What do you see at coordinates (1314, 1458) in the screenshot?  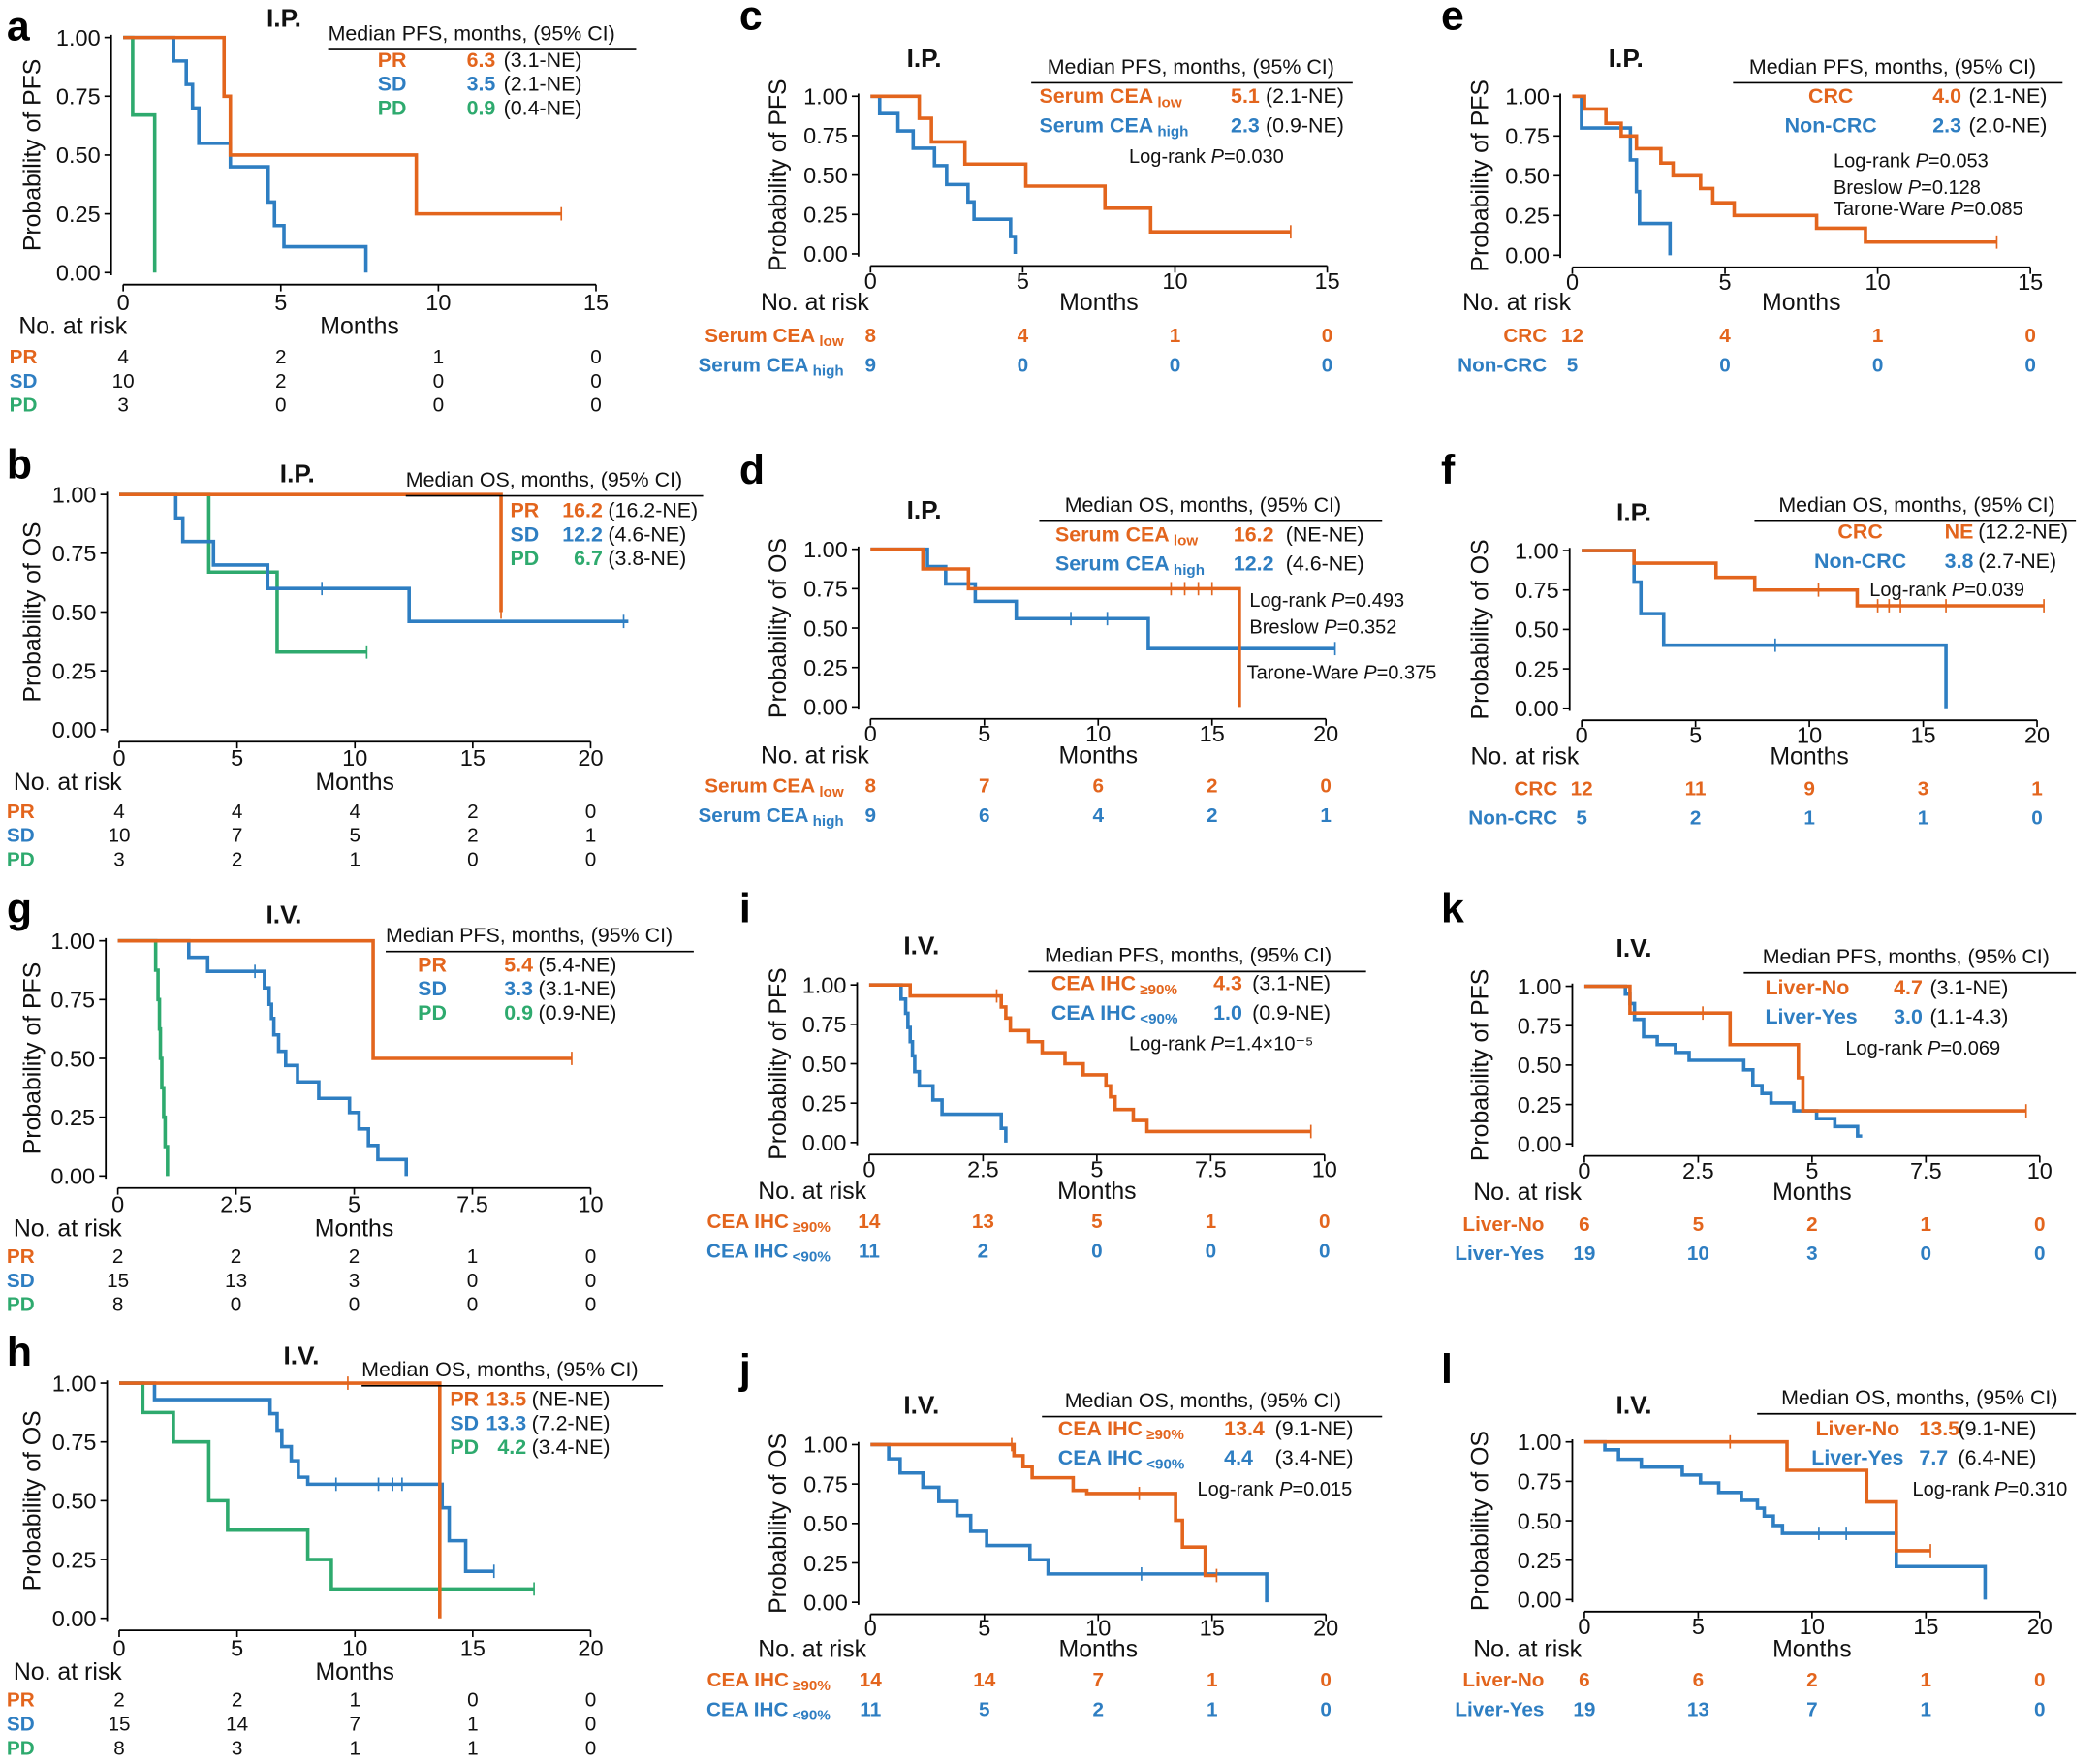 I see `legend-ci: (3.4-NE)` at bounding box center [1314, 1458].